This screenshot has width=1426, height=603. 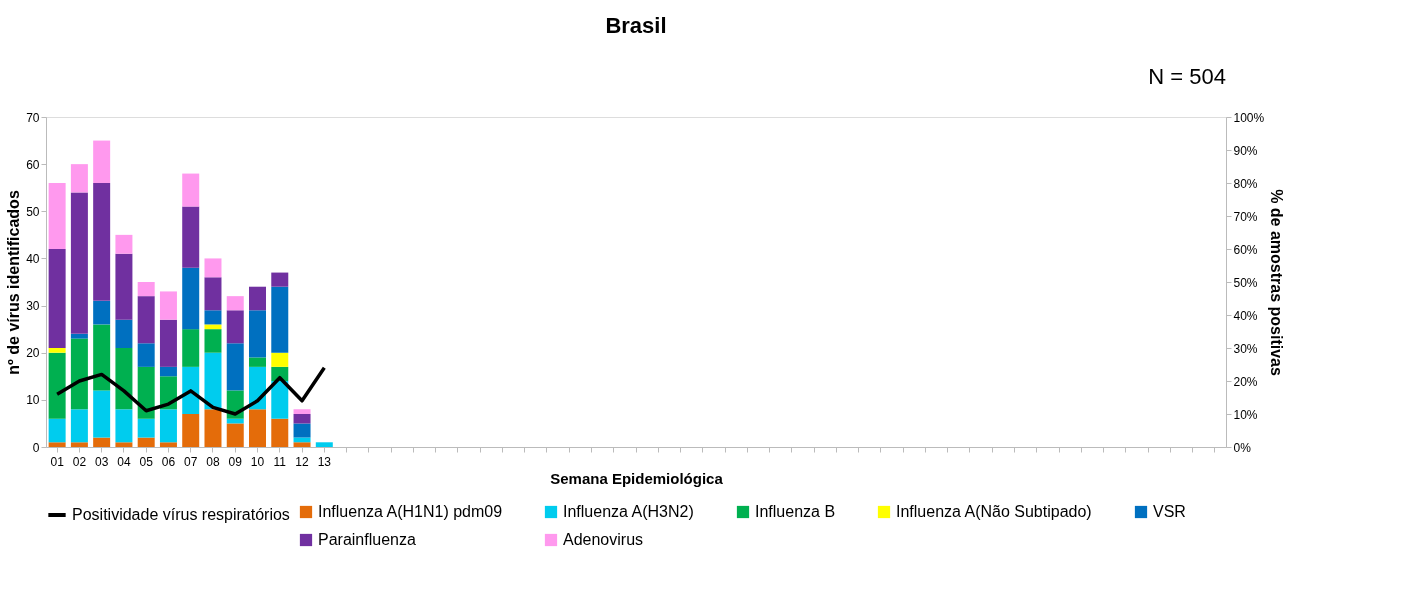 I want to click on y-tick-label: 60, so click(x=33, y=164).